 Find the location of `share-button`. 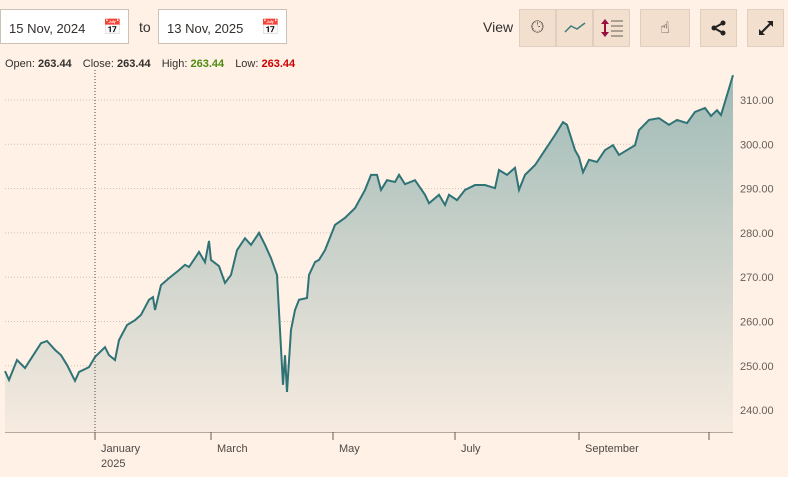

share-button is located at coordinates (718, 28).